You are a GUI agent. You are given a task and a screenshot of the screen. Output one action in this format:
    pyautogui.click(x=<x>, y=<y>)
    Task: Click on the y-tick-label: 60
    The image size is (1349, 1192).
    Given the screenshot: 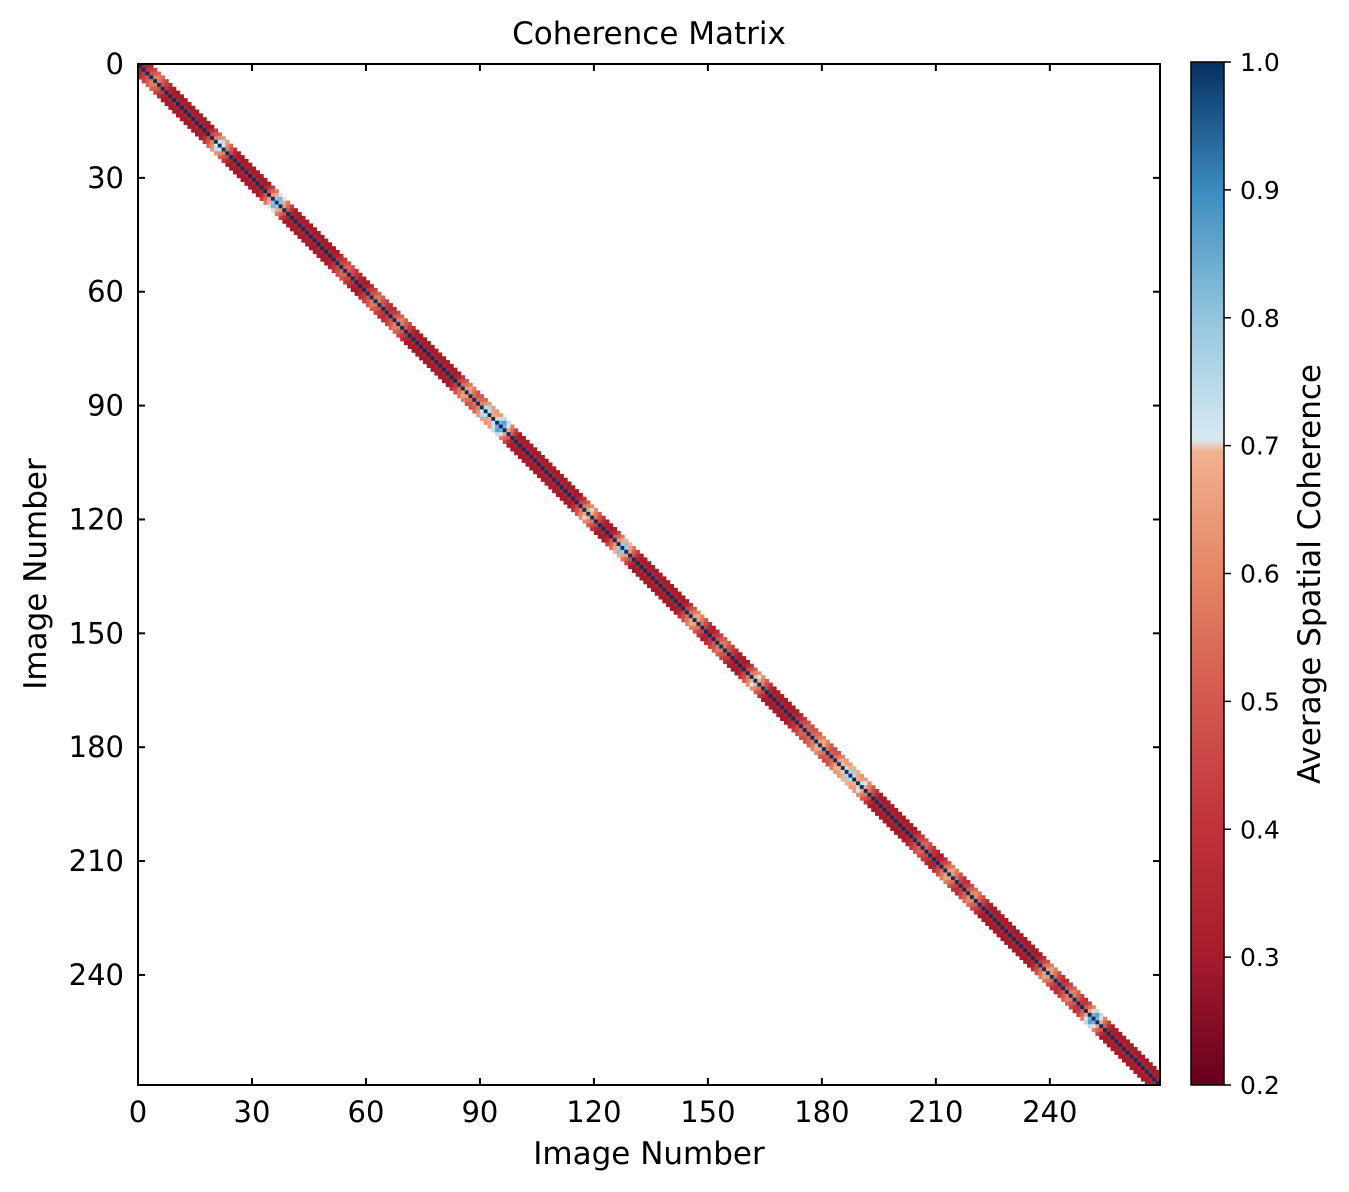 What is the action you would take?
    pyautogui.click(x=105, y=292)
    